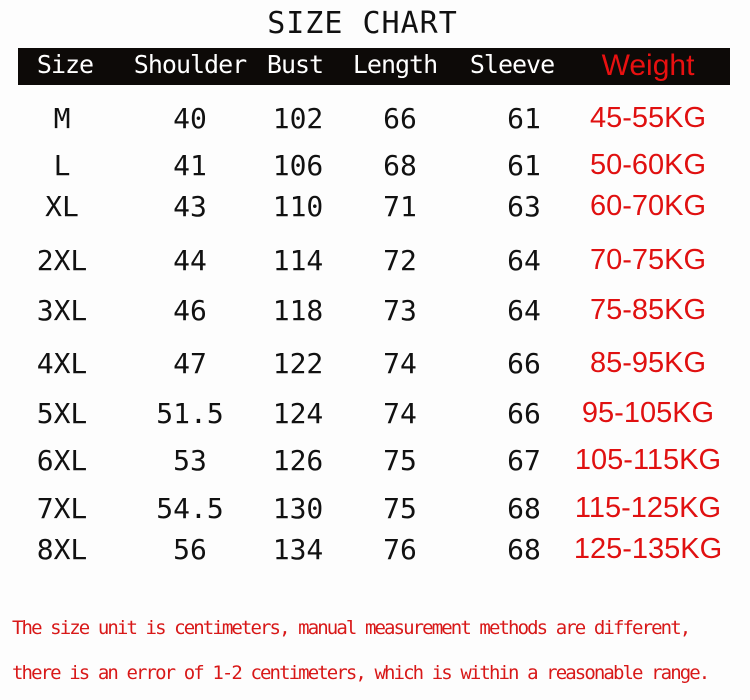 The width and height of the screenshot is (750, 700). What do you see at coordinates (190, 310) in the screenshot?
I see `cell-shoulder: 46` at bounding box center [190, 310].